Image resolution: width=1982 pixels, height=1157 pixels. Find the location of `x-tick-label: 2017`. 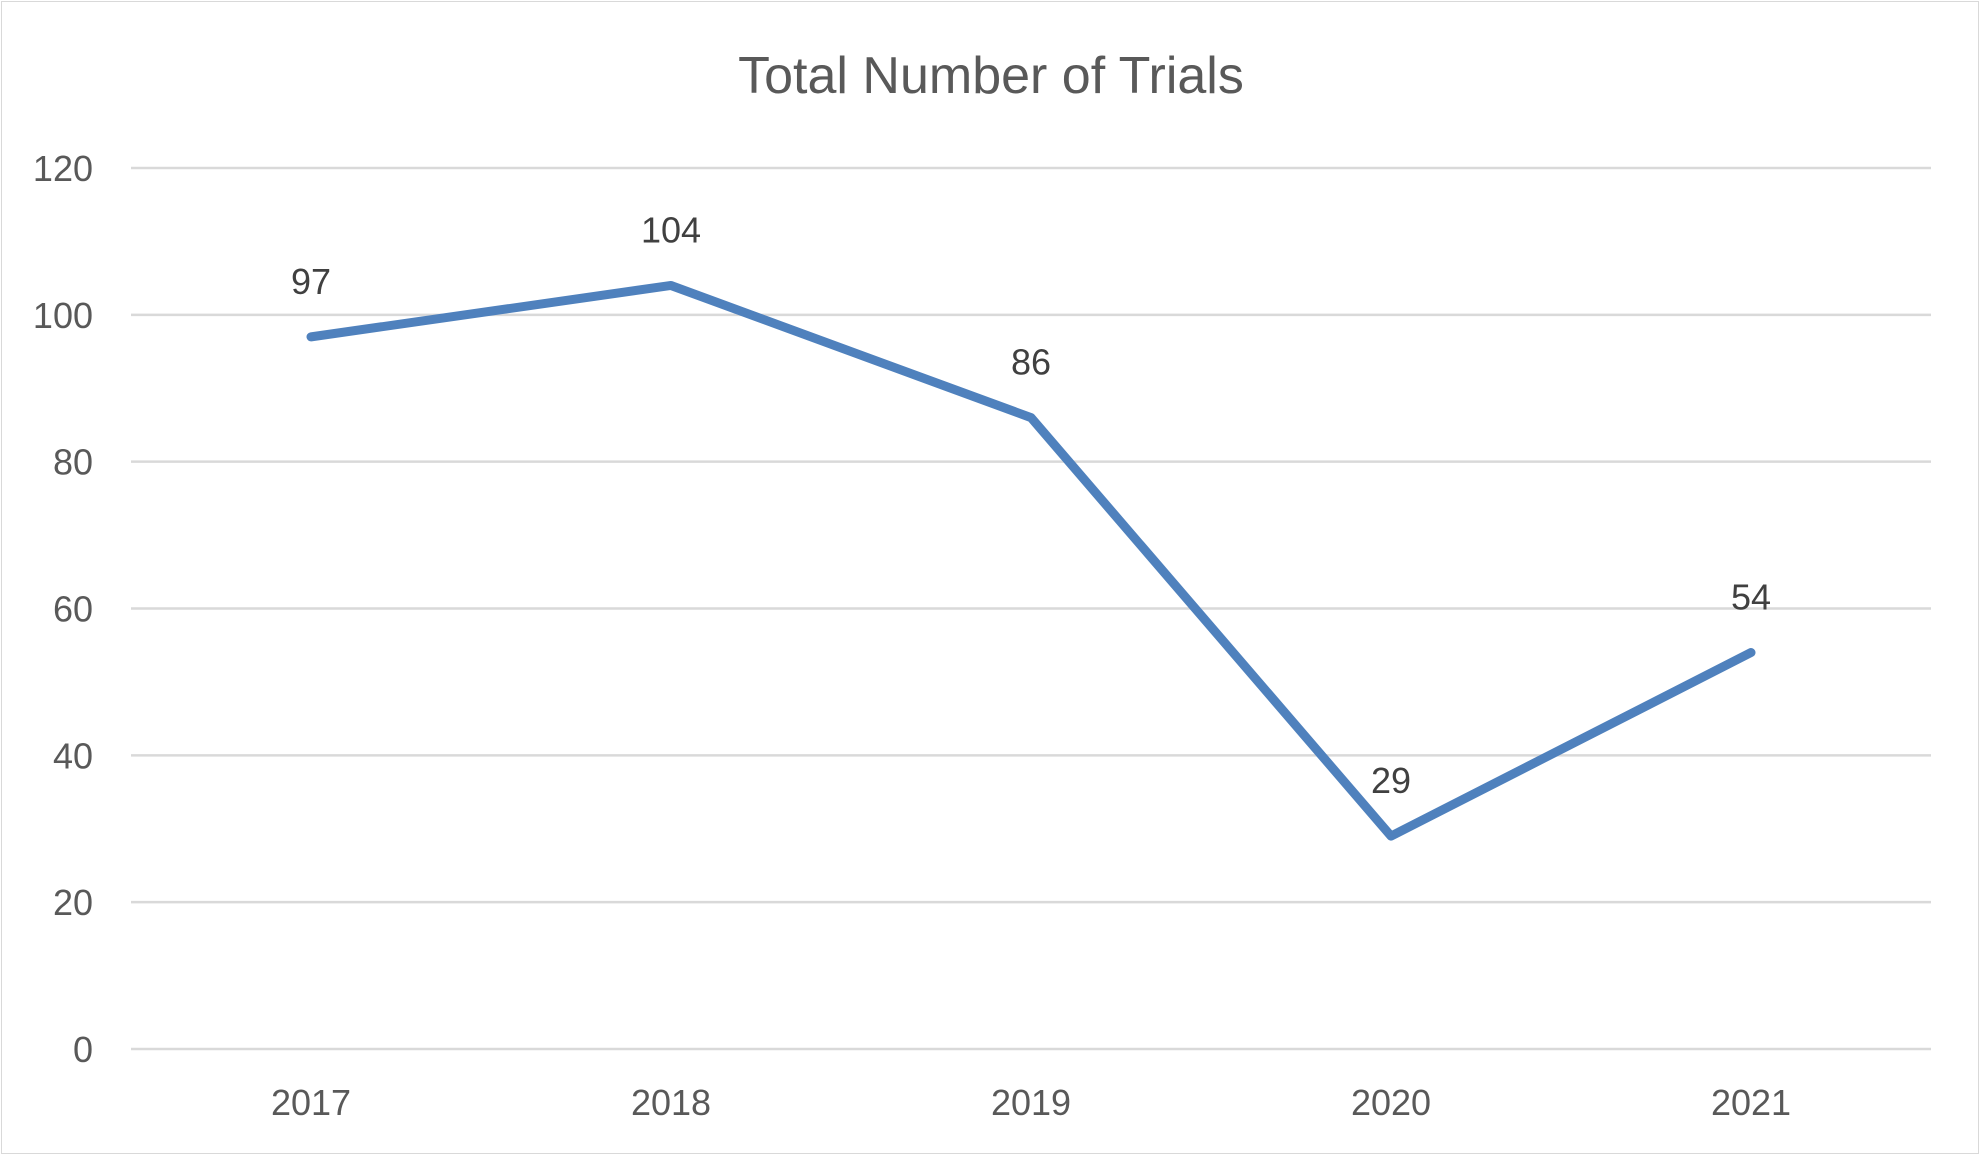

x-tick-label: 2017 is located at coordinates (311, 1102).